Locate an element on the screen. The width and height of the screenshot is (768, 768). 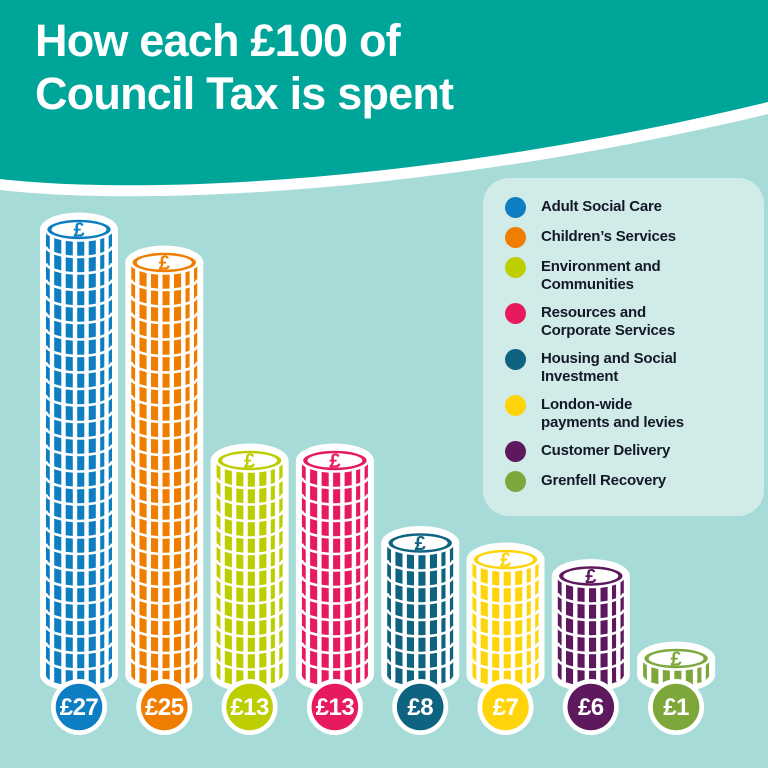
coin-stack-grenfell-recovery: £ is located at coordinates (676, 666).